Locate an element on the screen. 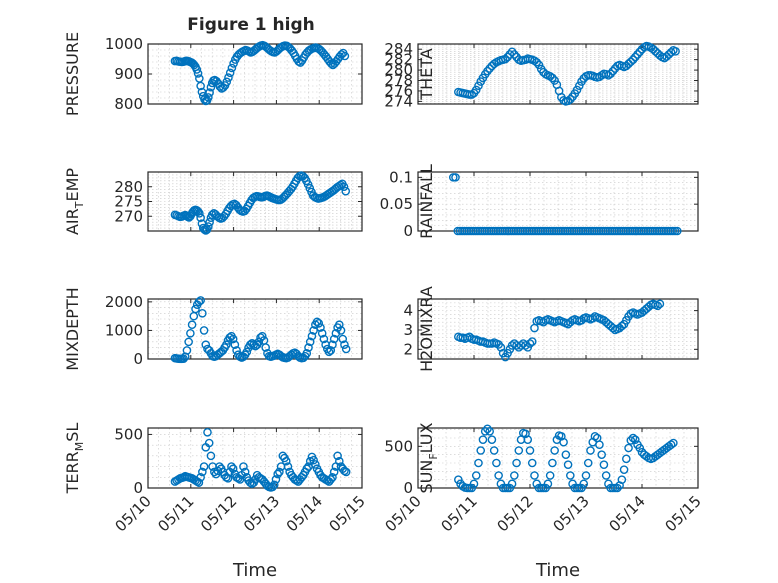 The image size is (778, 583). y-tick-label: 1000 is located at coordinates (124, 330).